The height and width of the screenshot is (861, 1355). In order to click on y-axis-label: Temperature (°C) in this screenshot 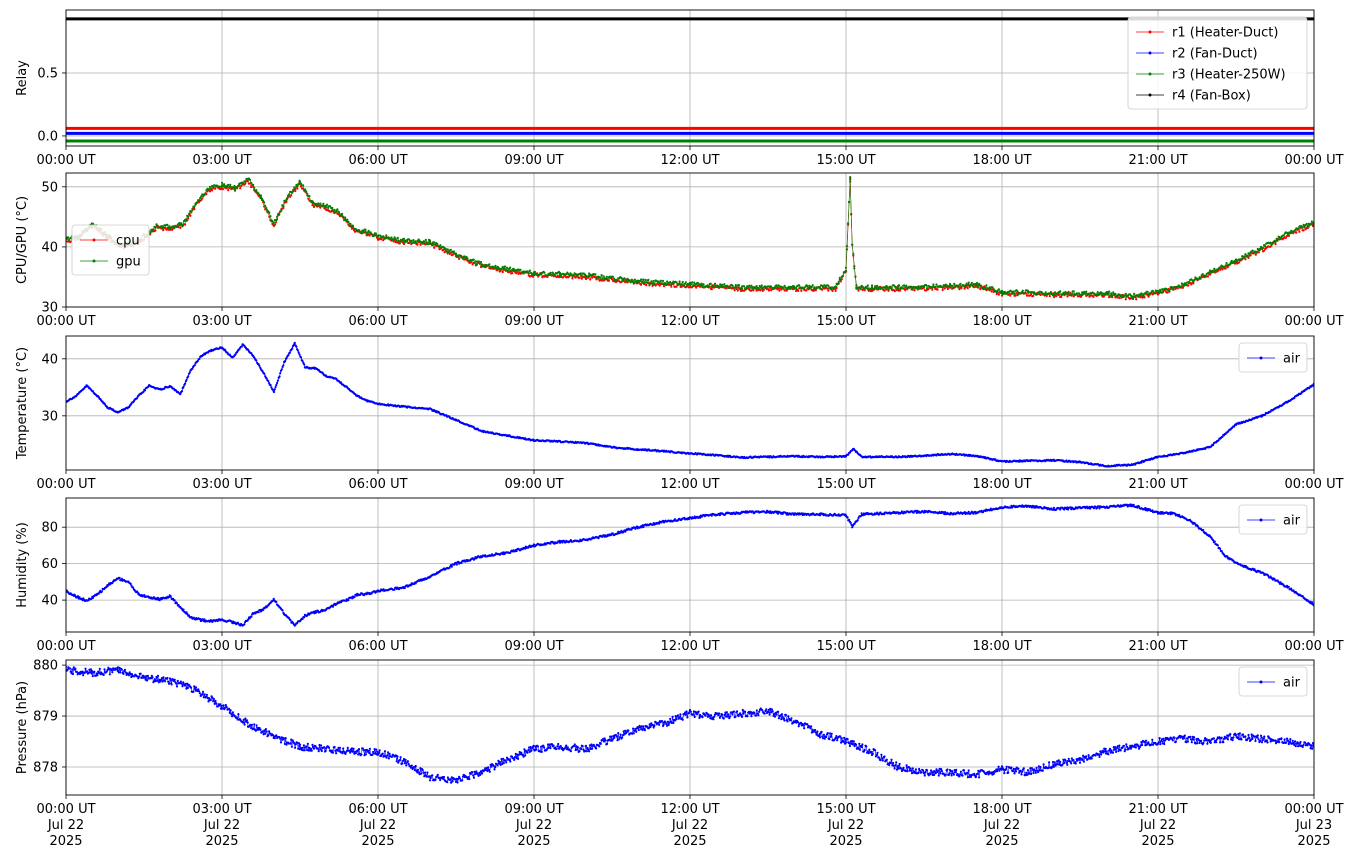, I will do `click(22, 403)`.